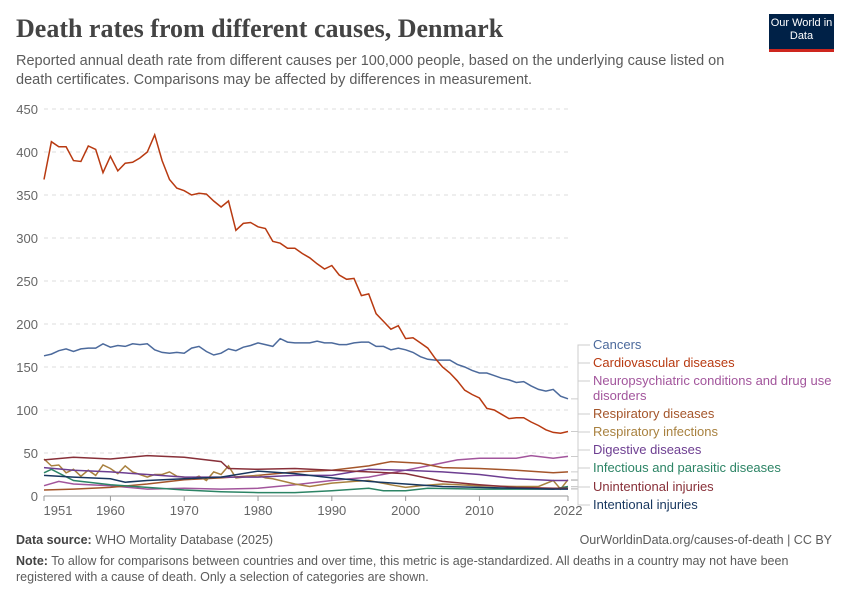 This screenshot has width=850, height=600. What do you see at coordinates (184, 510) in the screenshot?
I see `x-tick-label: 1970` at bounding box center [184, 510].